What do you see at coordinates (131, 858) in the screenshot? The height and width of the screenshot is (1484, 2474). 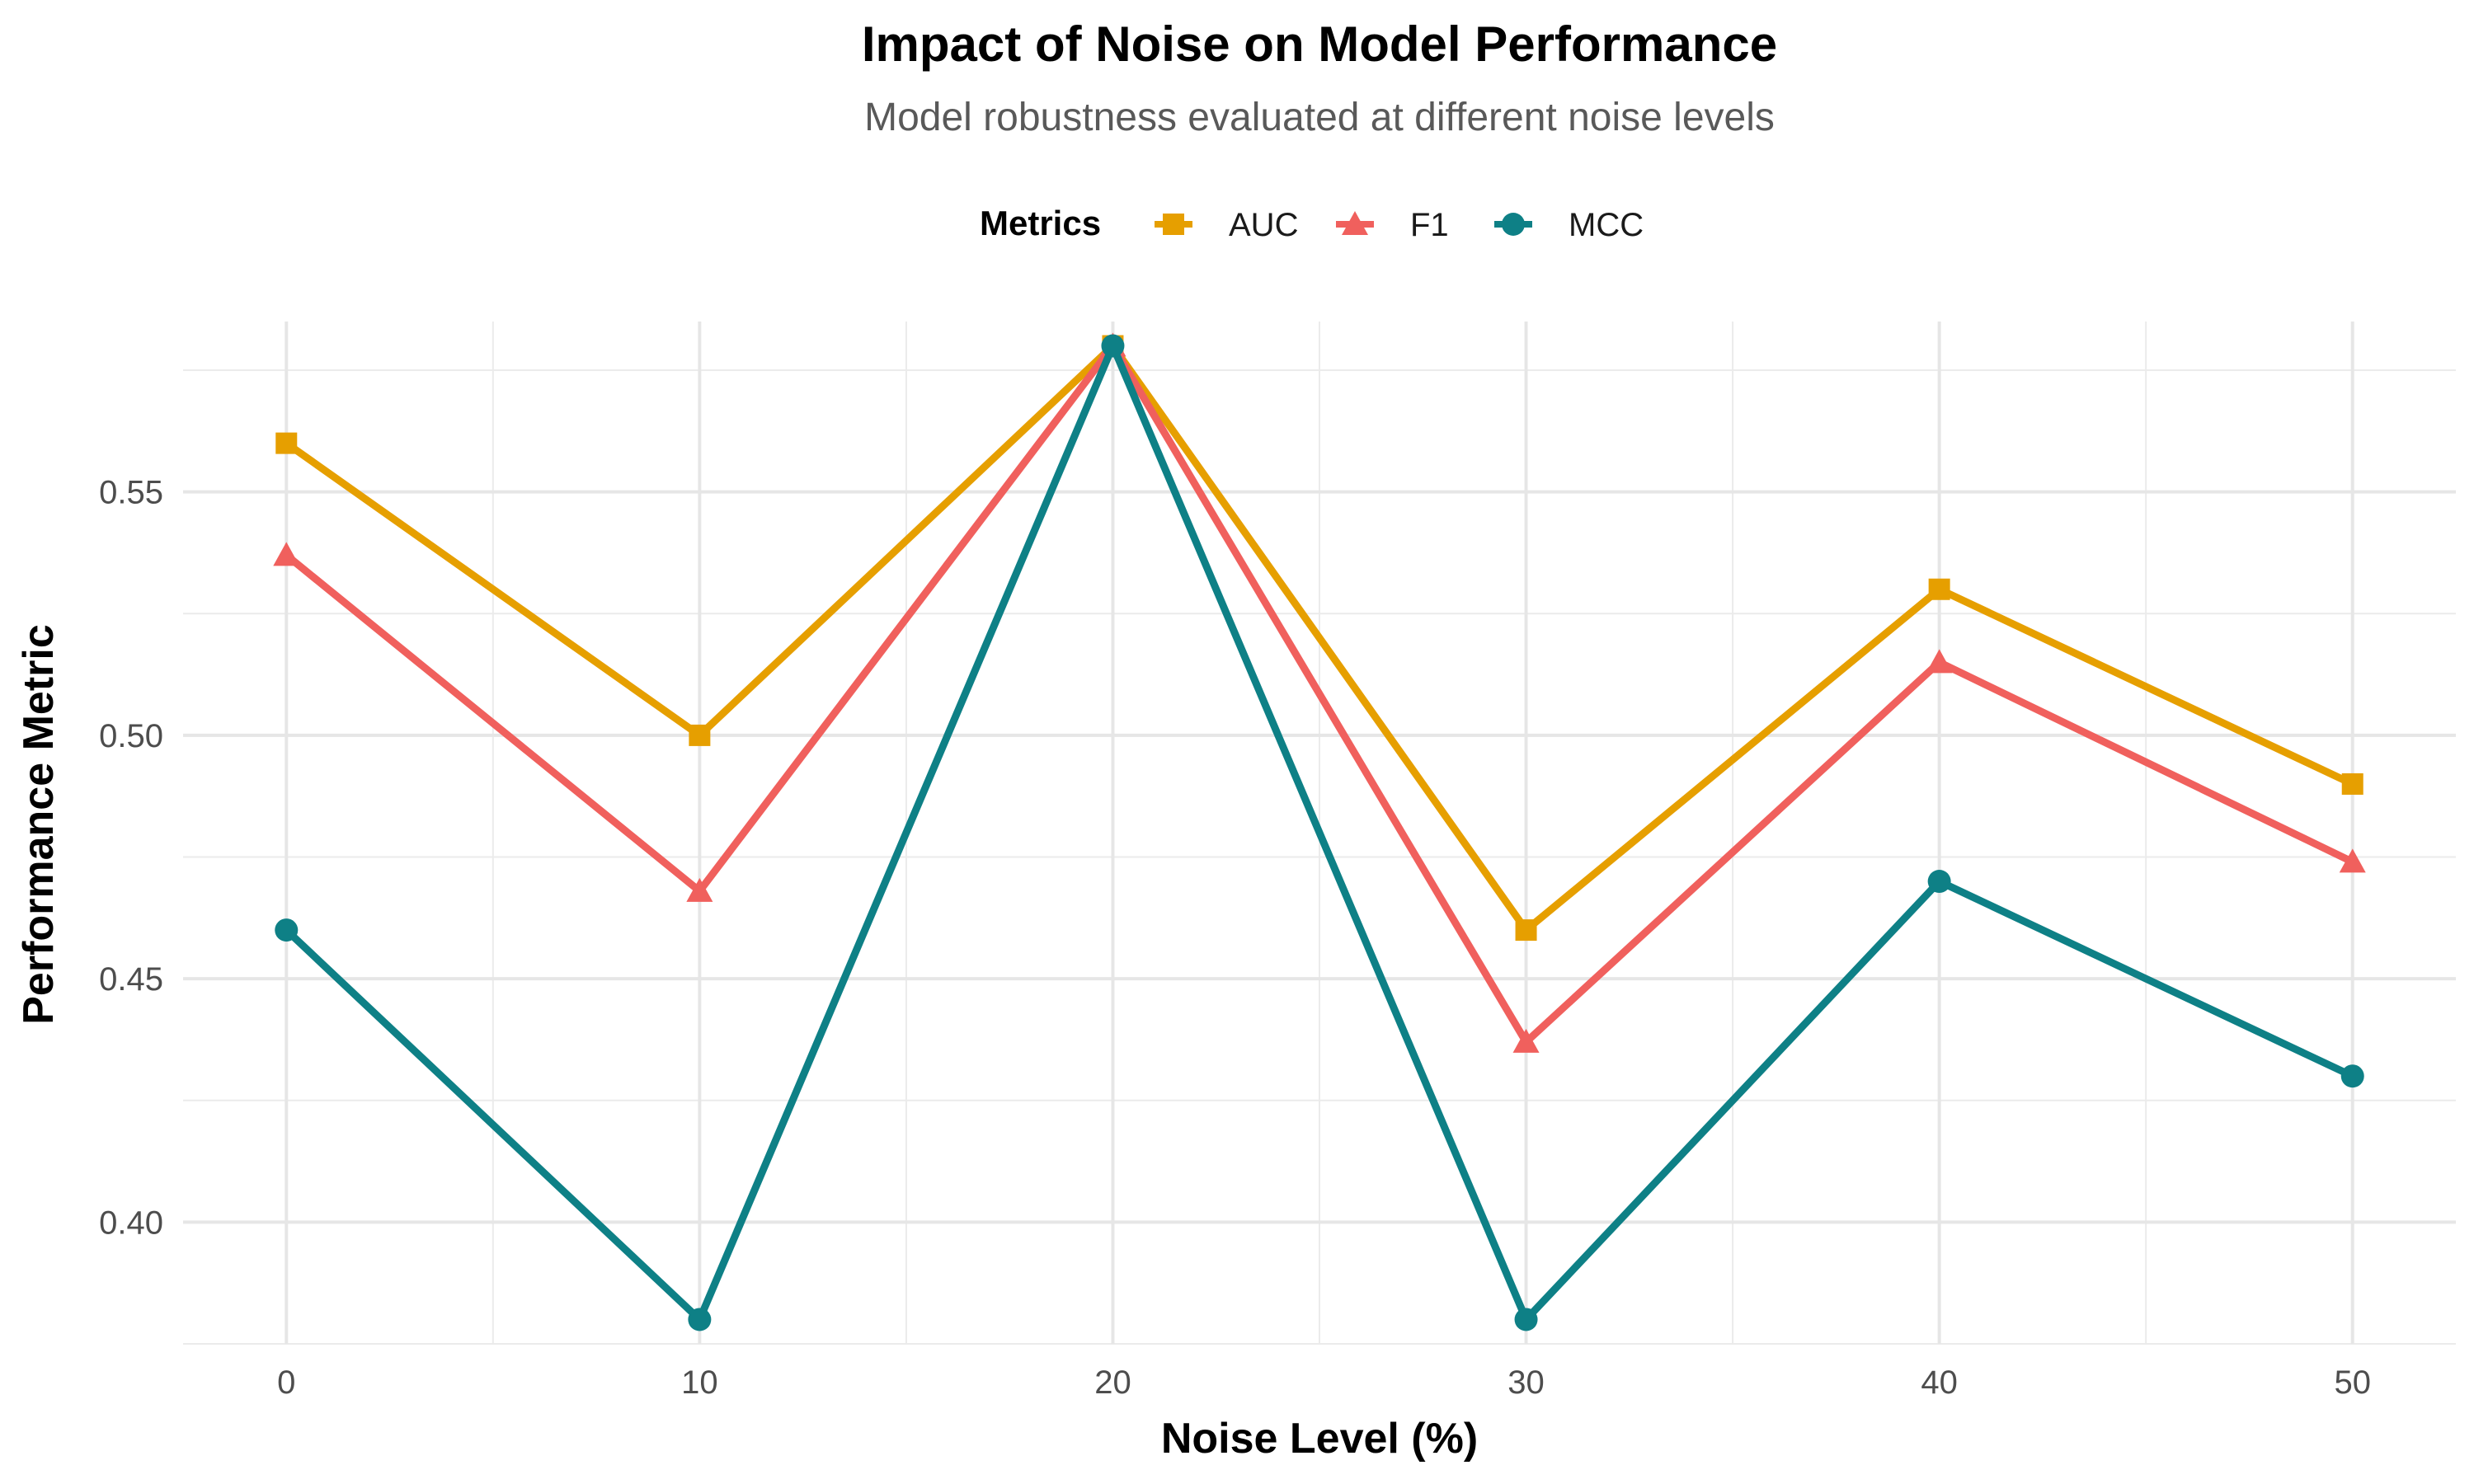 I see `y-axis: 0.40 0.45 0.50 0.55` at bounding box center [131, 858].